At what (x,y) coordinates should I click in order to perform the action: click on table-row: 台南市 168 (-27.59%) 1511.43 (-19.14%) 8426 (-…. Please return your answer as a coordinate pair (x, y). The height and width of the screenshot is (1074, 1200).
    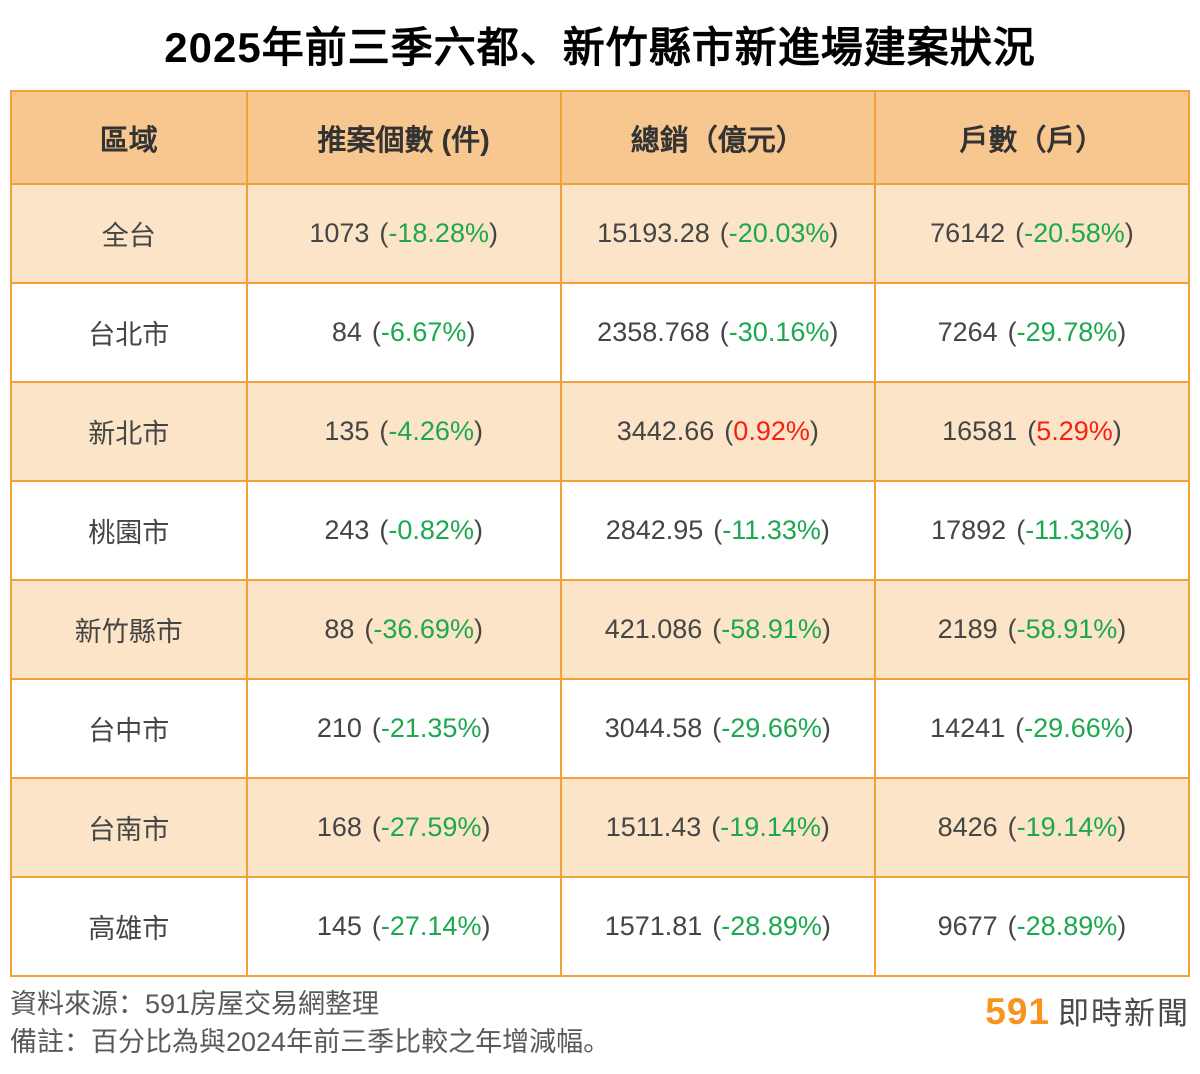
    Looking at the image, I should click on (600, 827).